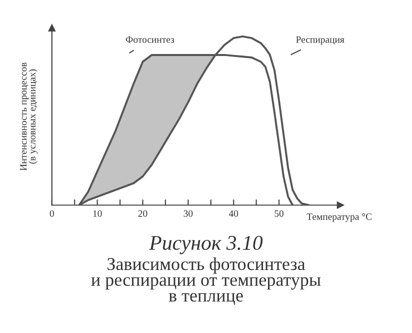 This screenshot has height=333, width=412. Describe the element at coordinates (206, 281) in the screenshot. I see `text: Зависимость фотосинтеза и респирации от температуры в теплице` at that location.